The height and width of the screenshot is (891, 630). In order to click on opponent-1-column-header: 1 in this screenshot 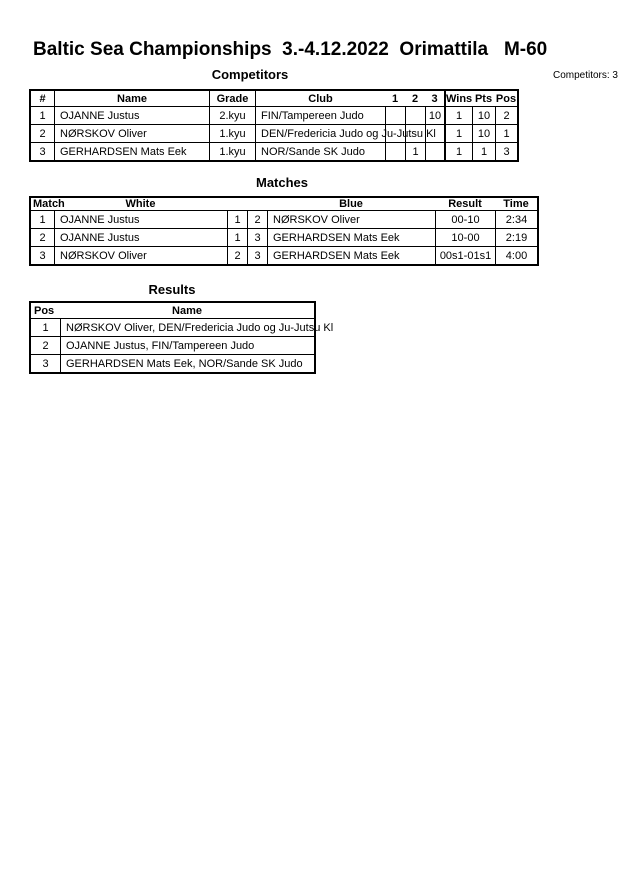, I will do `click(395, 98)`.